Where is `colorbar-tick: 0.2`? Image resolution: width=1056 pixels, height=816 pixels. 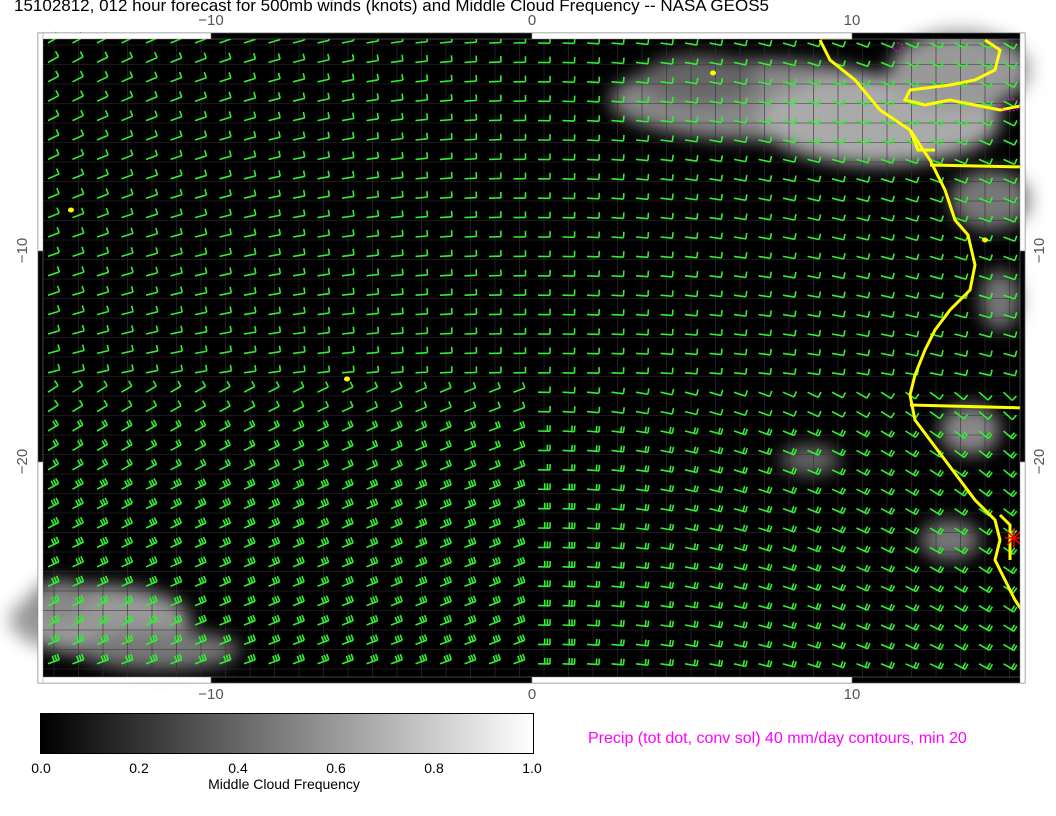 colorbar-tick: 0.2 is located at coordinates (139, 768).